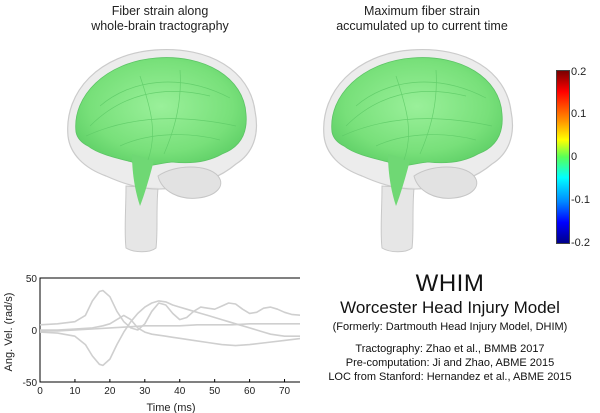 The image size is (600, 413). I want to click on strain-colorbar, so click(563, 157).